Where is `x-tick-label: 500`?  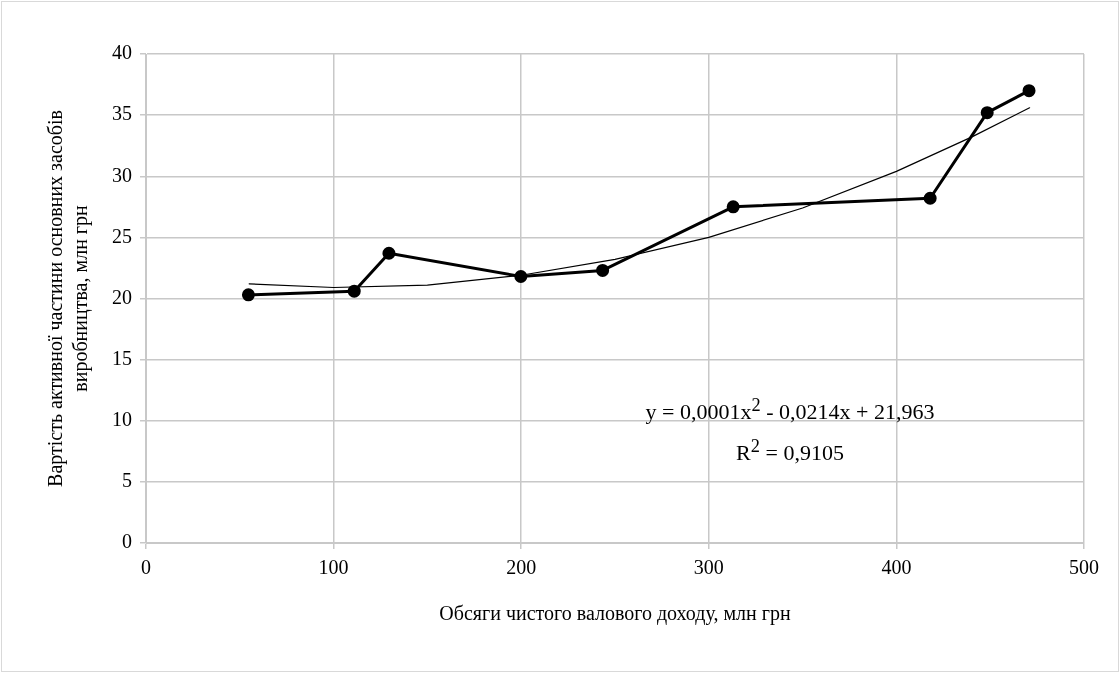 x-tick-label: 500 is located at coordinates (1084, 567).